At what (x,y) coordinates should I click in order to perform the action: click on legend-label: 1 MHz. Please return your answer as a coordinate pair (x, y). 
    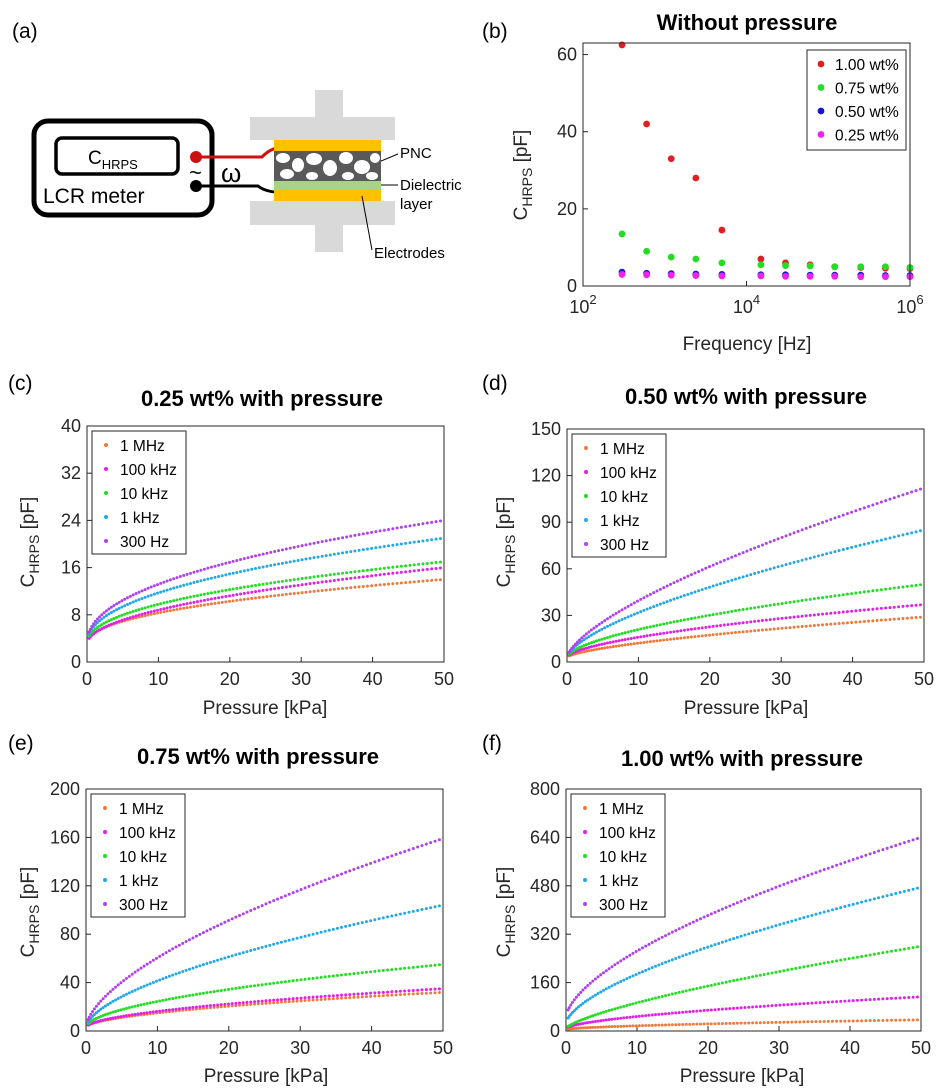
    Looking at the image, I should click on (142, 446).